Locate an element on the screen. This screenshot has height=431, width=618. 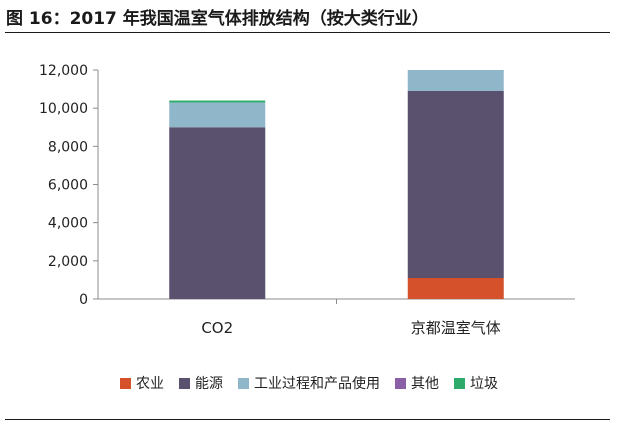
legend-label: 工业过程和产品使用 is located at coordinates (317, 384).